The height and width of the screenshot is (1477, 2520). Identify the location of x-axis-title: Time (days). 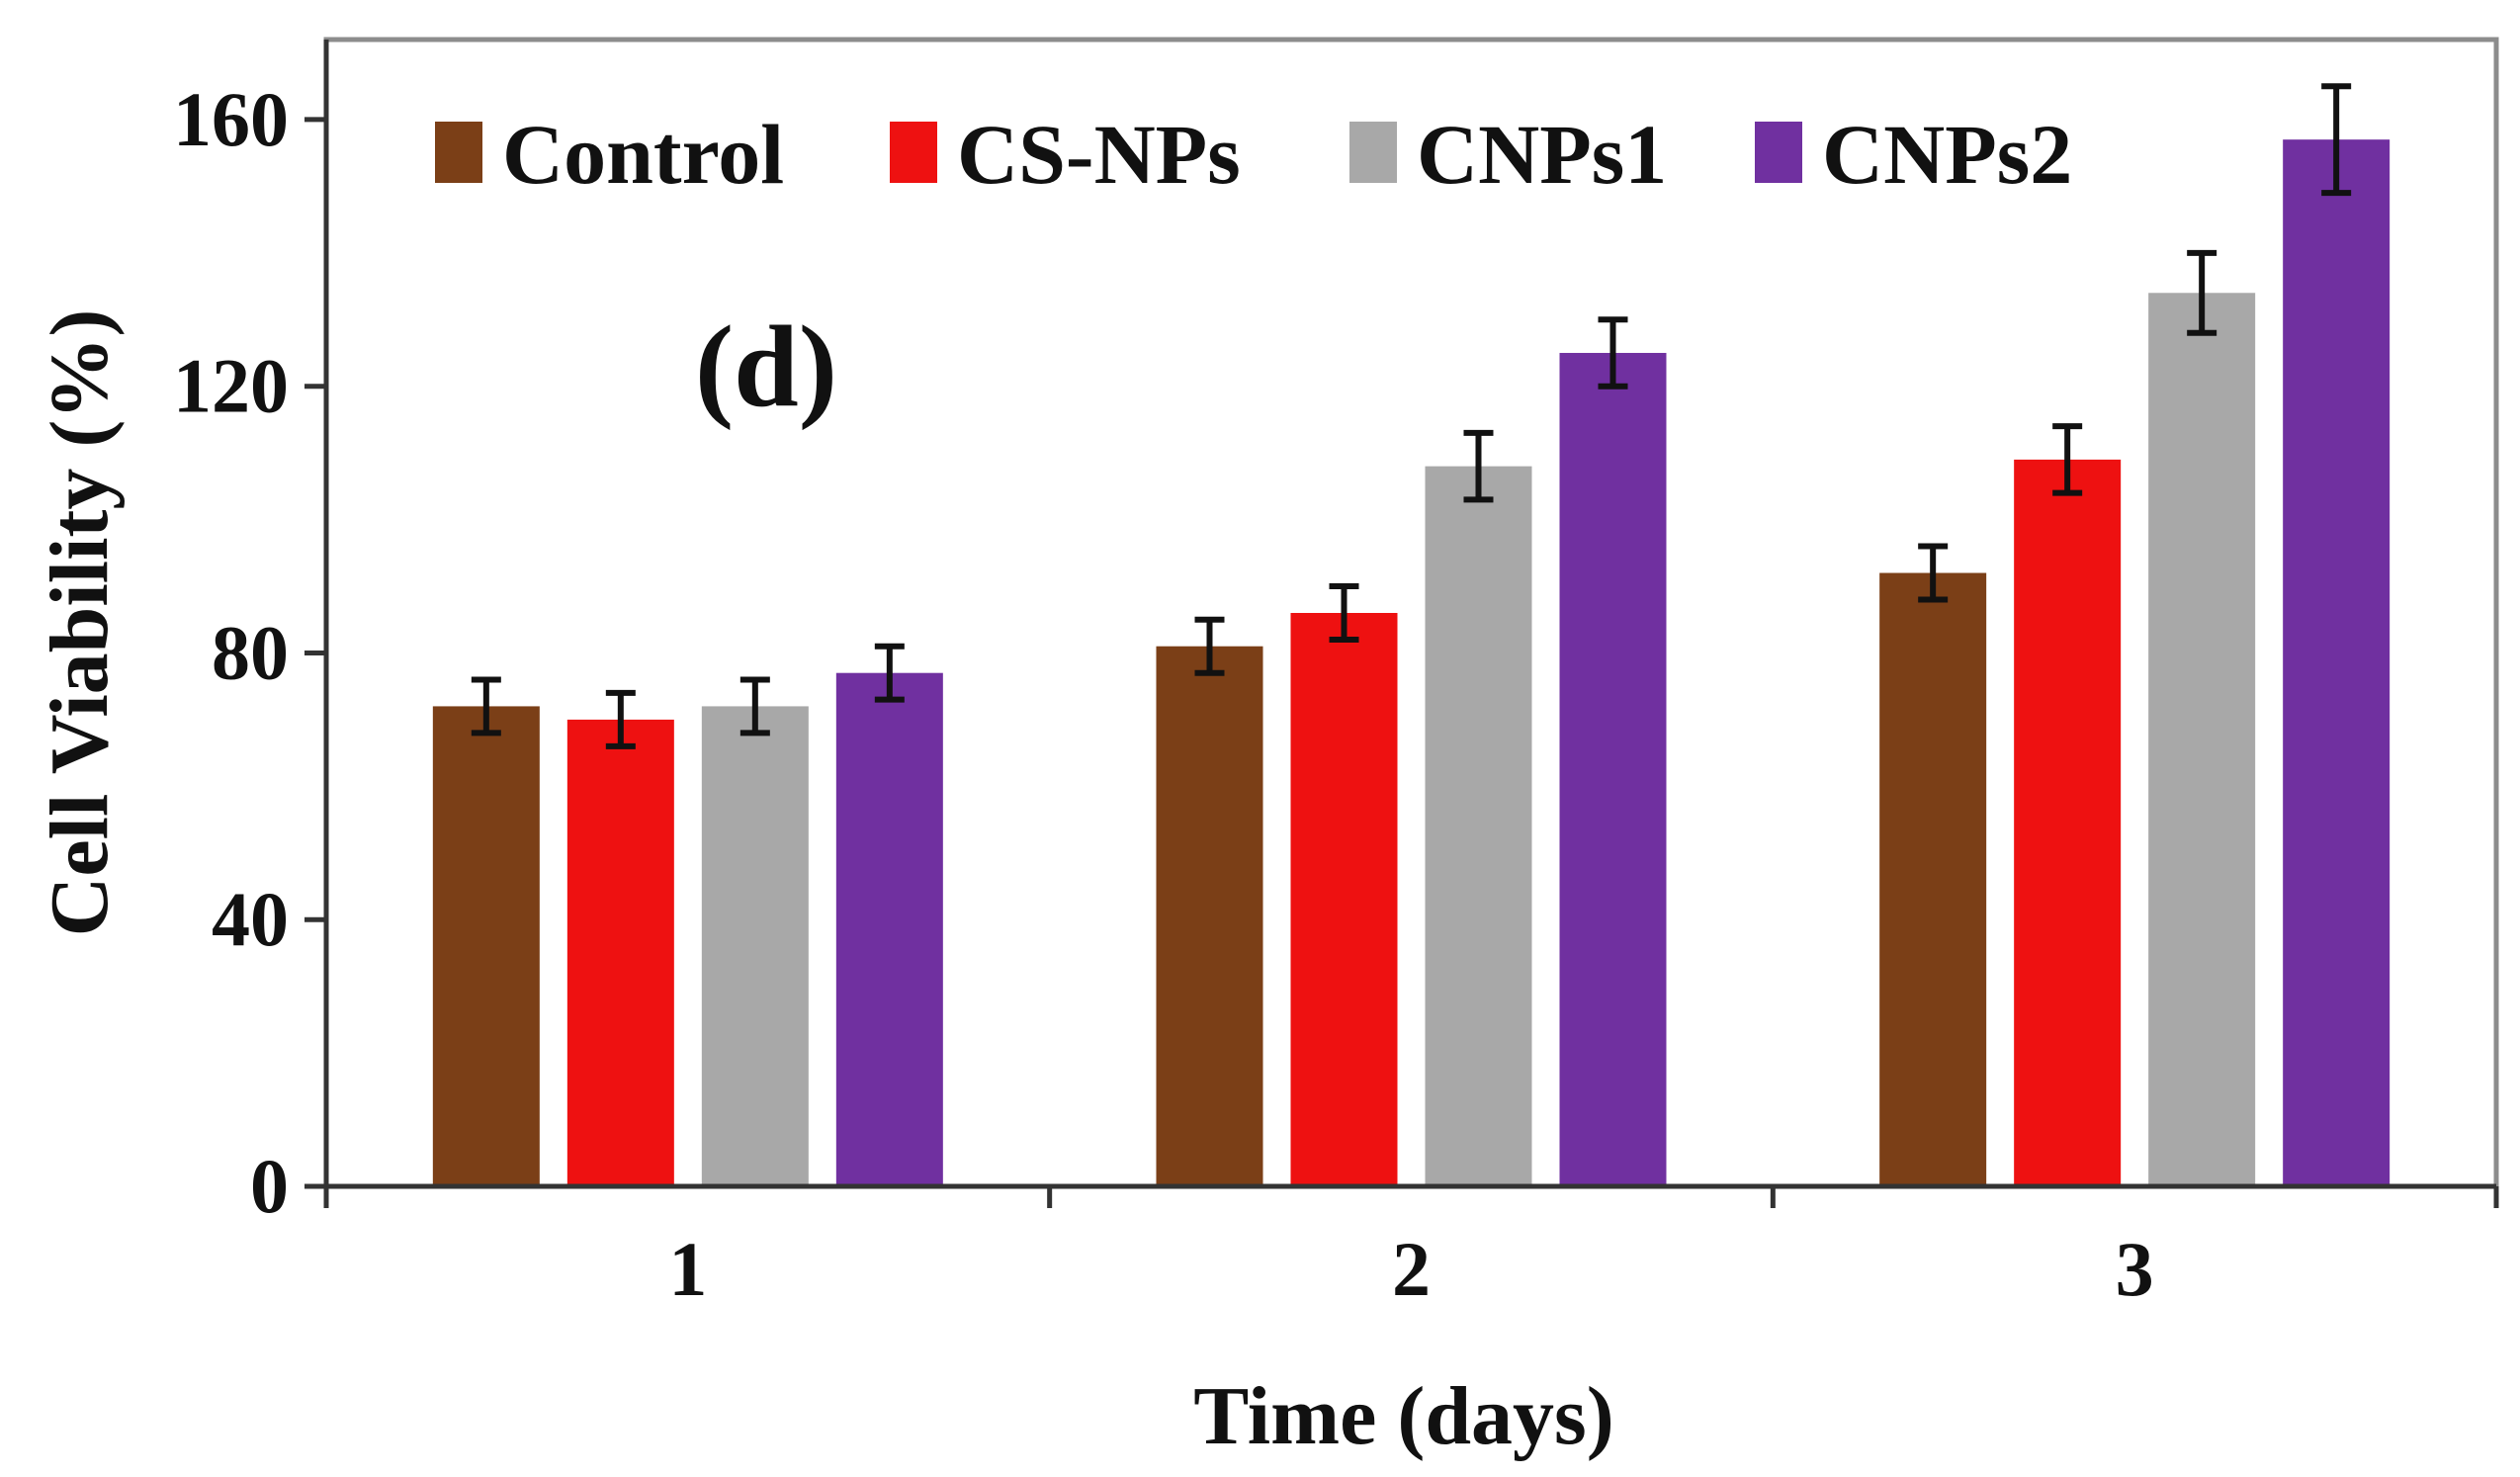
(1403, 1416).